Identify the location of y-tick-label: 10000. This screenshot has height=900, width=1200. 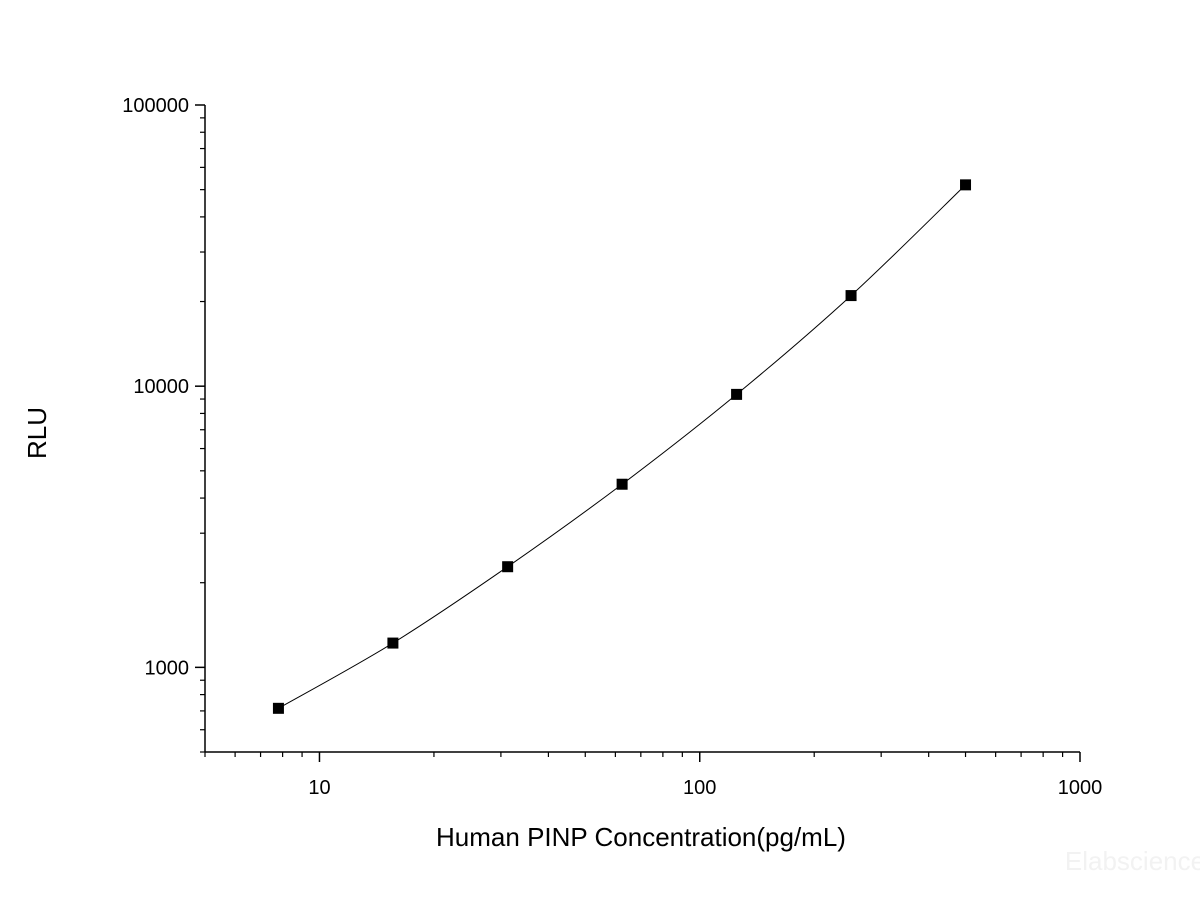
(161, 387).